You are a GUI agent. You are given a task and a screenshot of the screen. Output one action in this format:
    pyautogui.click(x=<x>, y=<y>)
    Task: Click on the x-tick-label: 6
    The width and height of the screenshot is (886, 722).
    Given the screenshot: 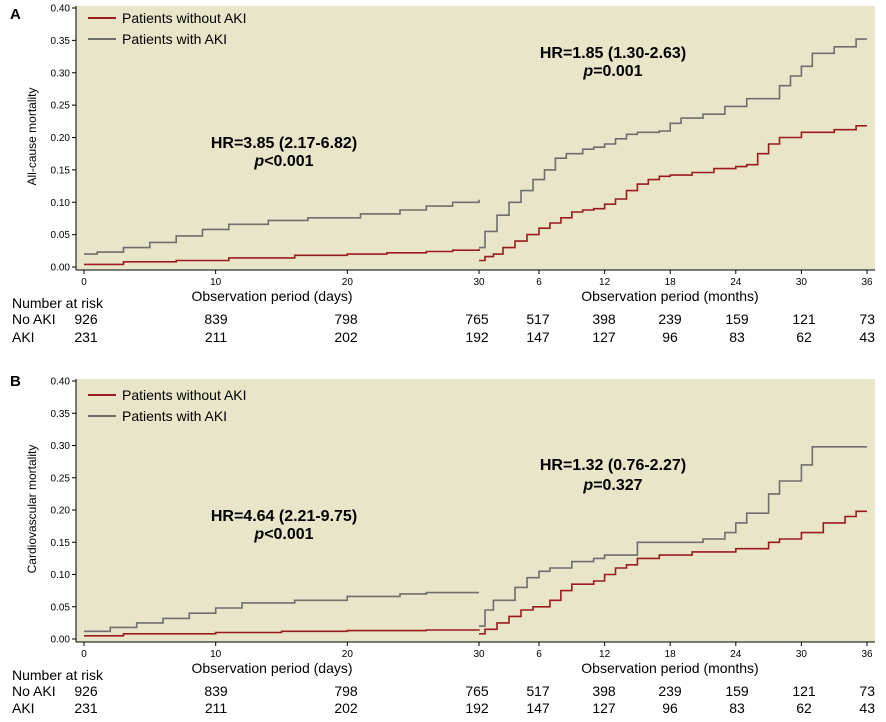 What is the action you would take?
    pyautogui.click(x=539, y=282)
    